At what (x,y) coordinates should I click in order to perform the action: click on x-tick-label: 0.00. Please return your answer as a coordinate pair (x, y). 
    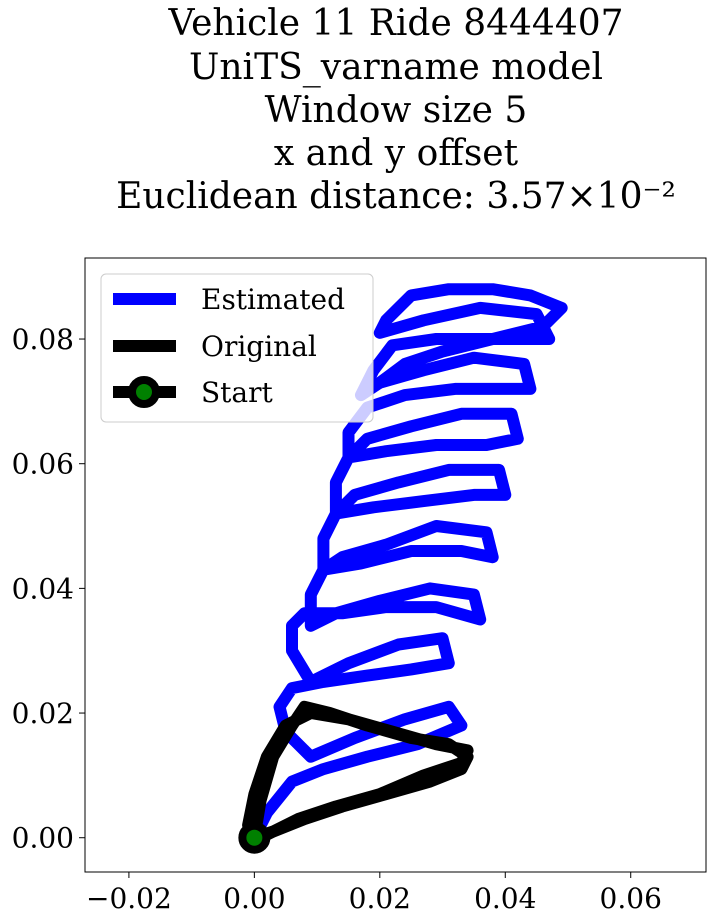
    Looking at the image, I should click on (254, 898).